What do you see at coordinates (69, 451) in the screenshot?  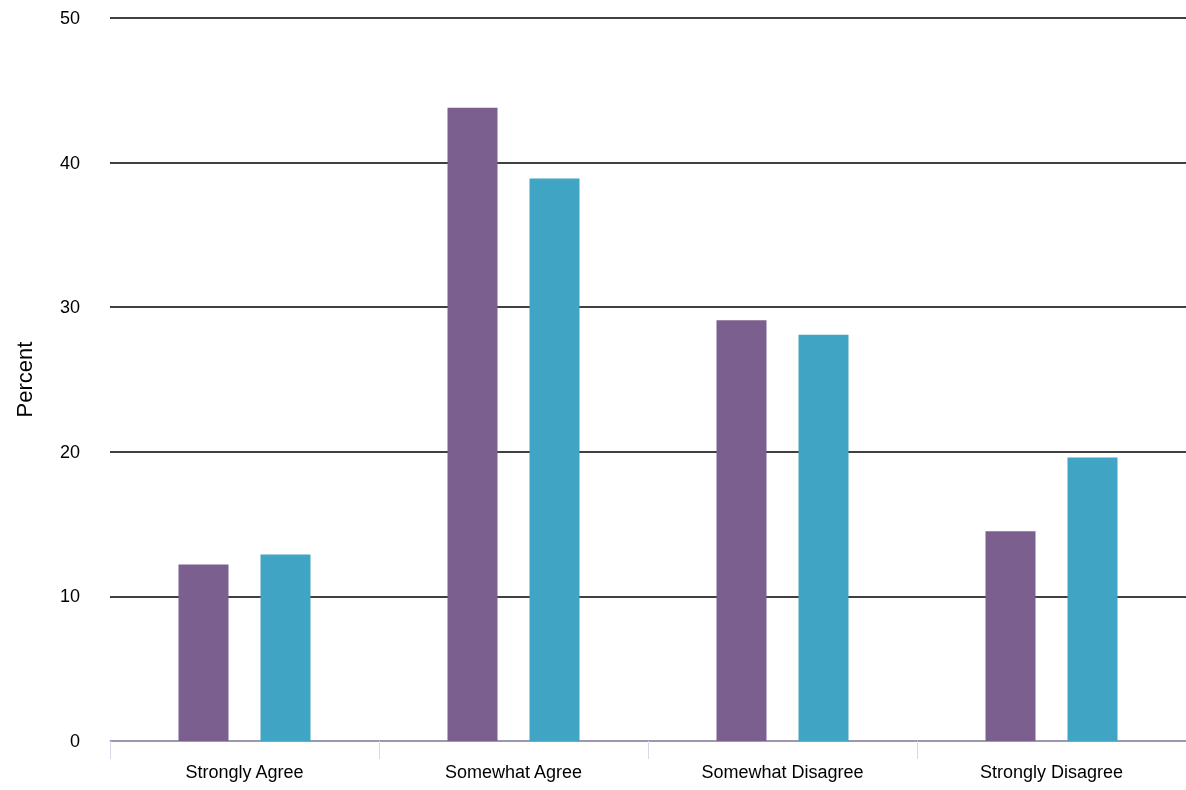 I see `y-tick-label: 20` at bounding box center [69, 451].